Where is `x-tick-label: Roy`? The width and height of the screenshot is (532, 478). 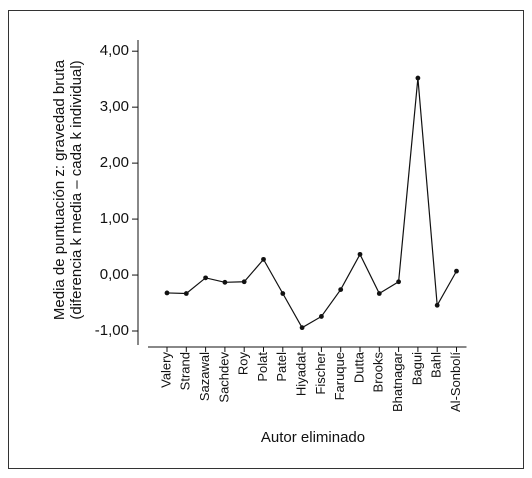
x-tick-label: Roy is located at coordinates (243, 364).